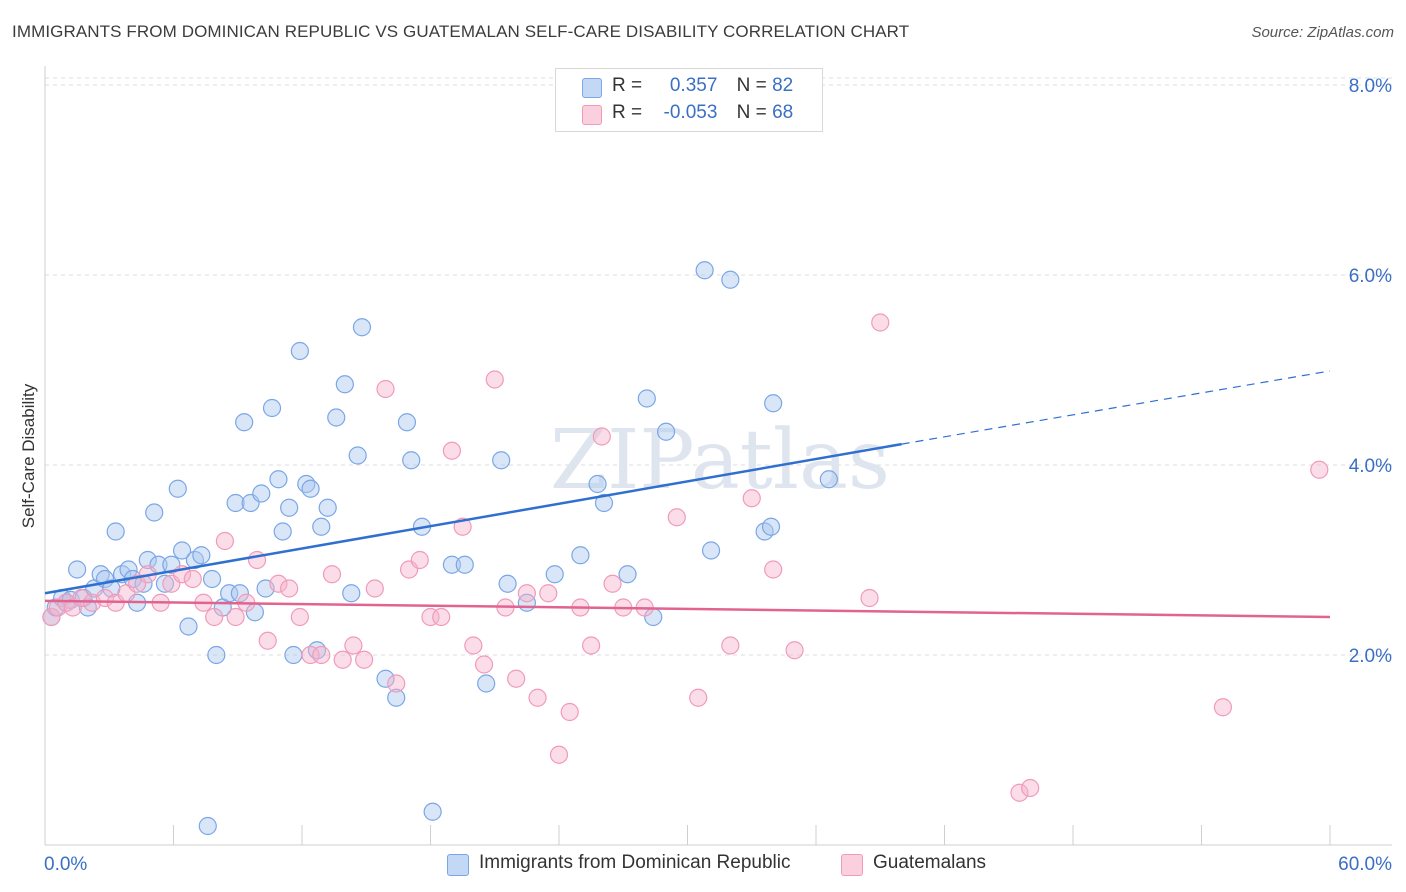 This screenshot has width=1406, height=892. Describe the element at coordinates (65, 864) in the screenshot. I see `x-tick-label: 0.0%` at that location.